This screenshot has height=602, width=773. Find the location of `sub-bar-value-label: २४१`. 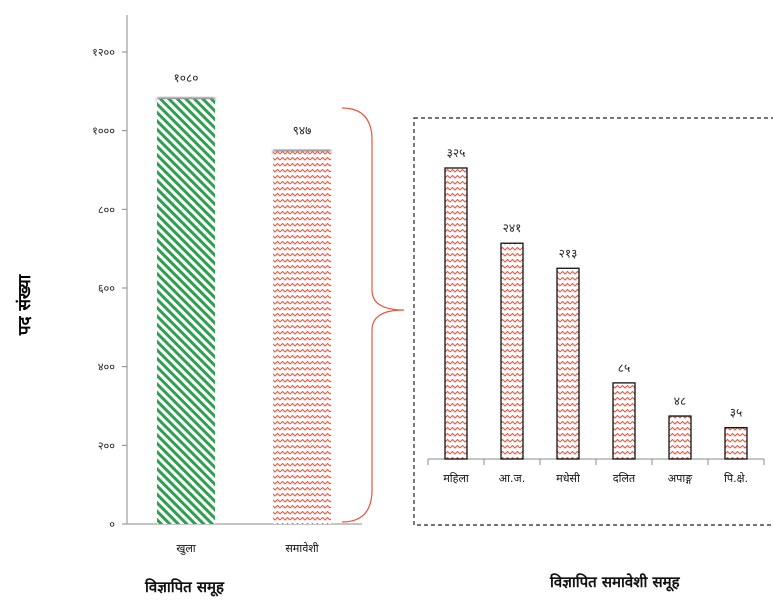

sub-bar-value-label: २४१ is located at coordinates (512, 228).